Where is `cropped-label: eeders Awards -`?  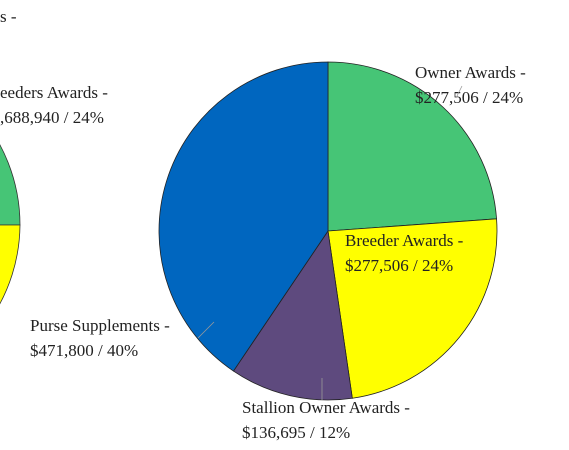 cropped-label: eeders Awards - is located at coordinates (54, 92).